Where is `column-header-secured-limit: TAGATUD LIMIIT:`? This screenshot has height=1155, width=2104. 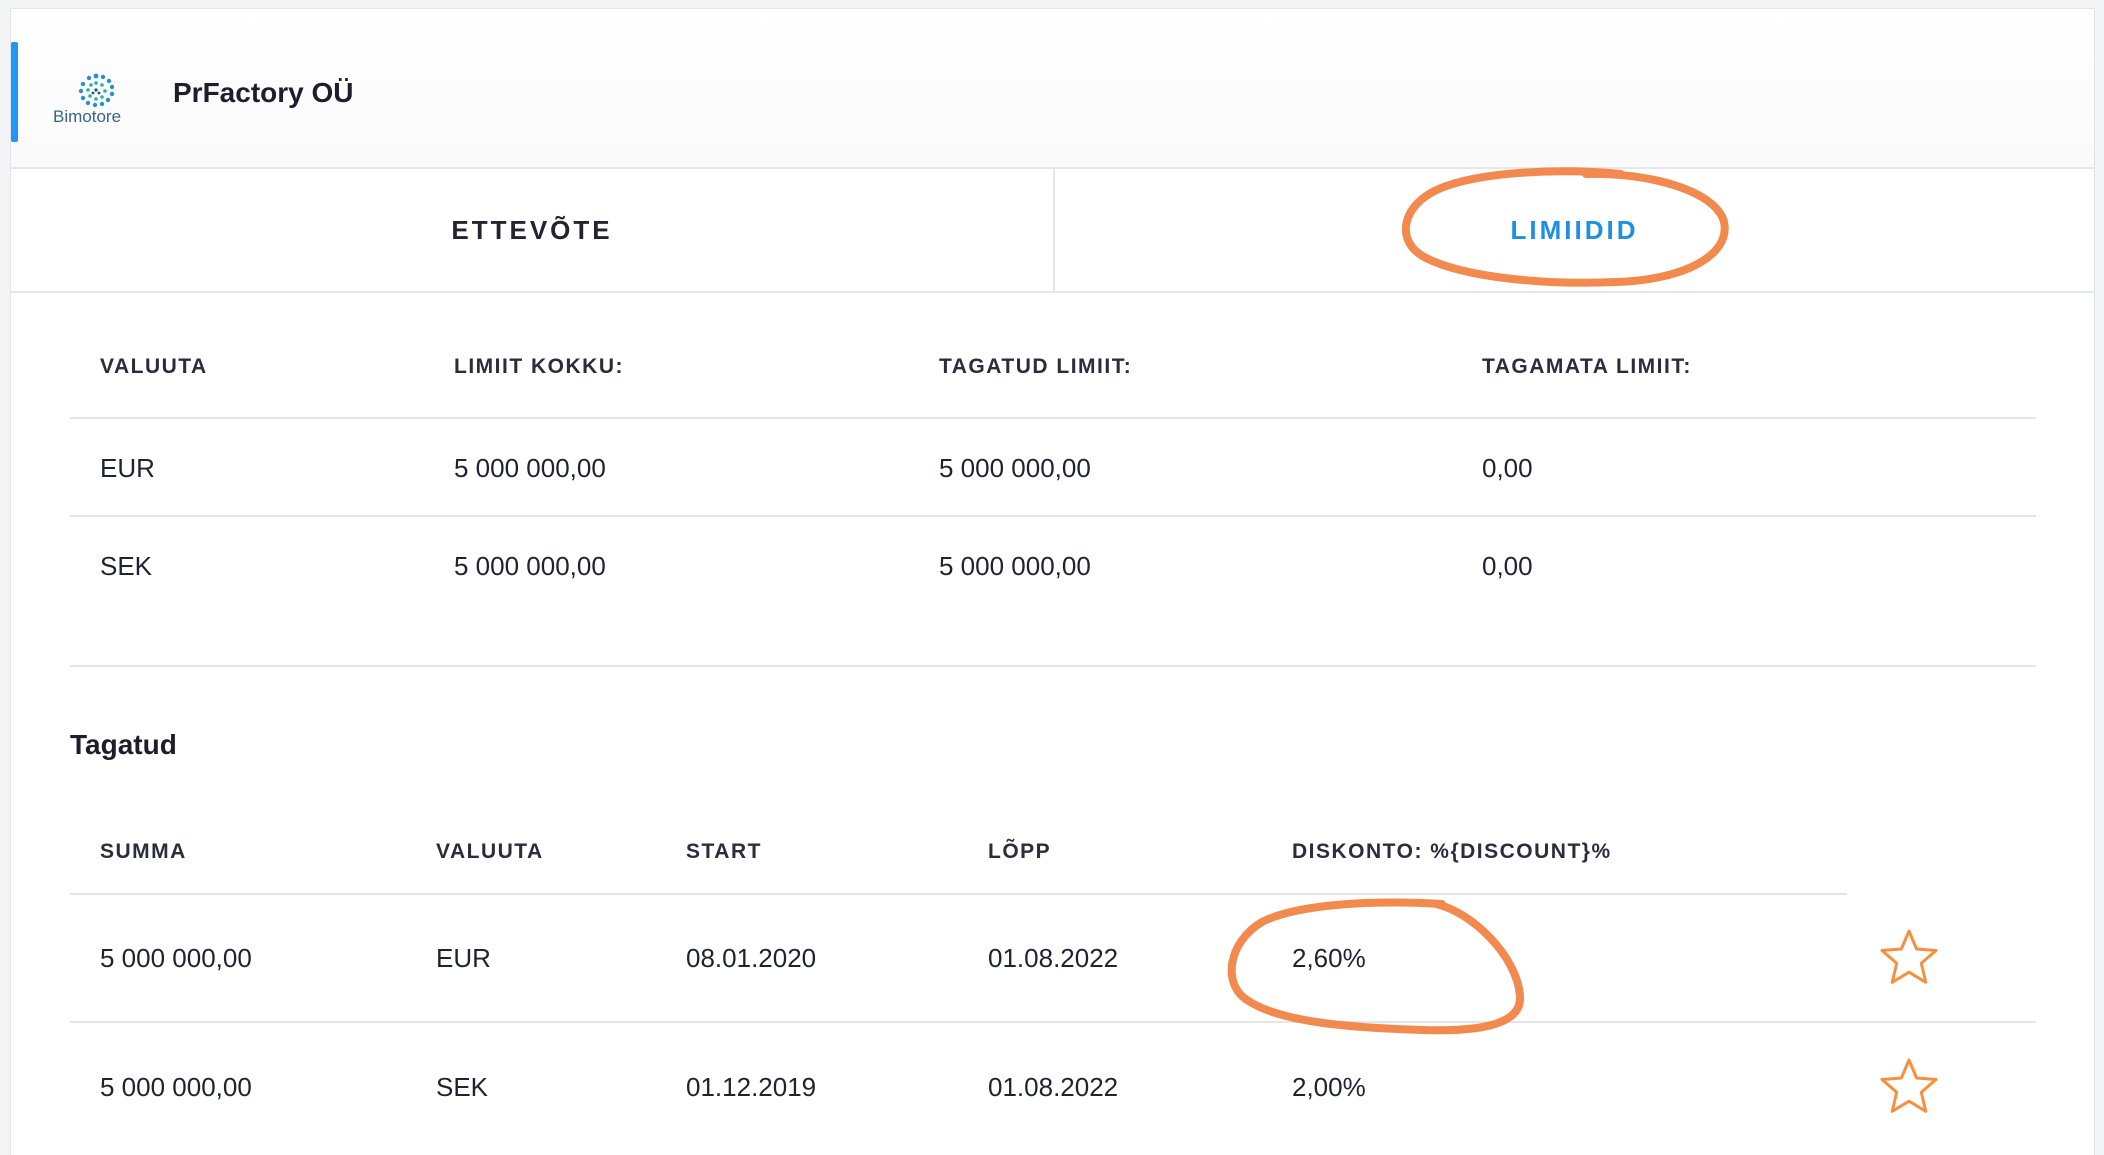
column-header-secured-limit: TAGATUD LIMIIT: is located at coordinates (1036, 366).